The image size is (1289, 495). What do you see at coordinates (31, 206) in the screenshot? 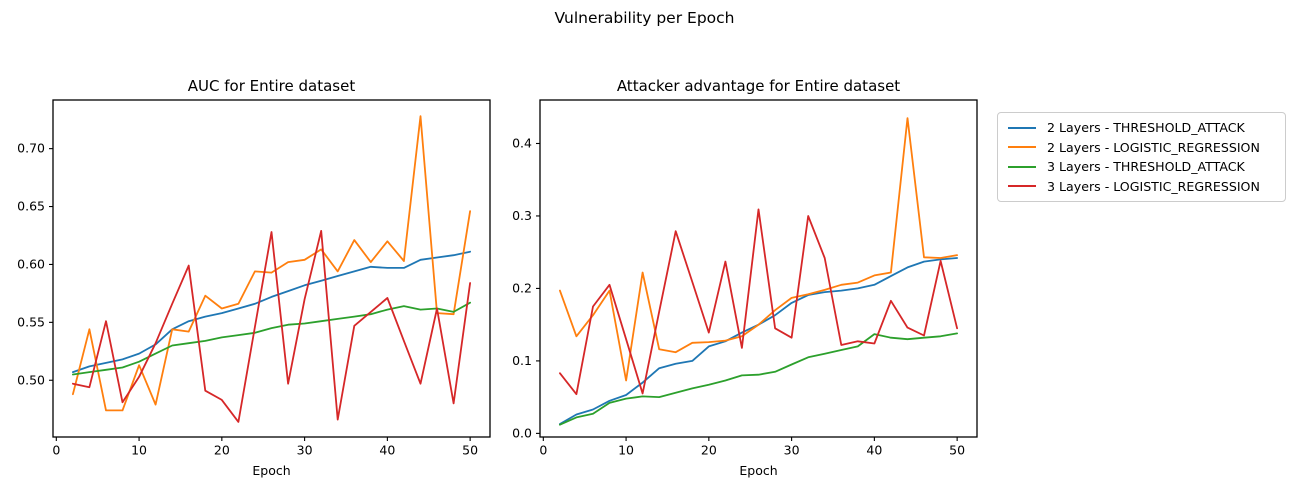
I see `y-tick-label: 0.65` at bounding box center [31, 206].